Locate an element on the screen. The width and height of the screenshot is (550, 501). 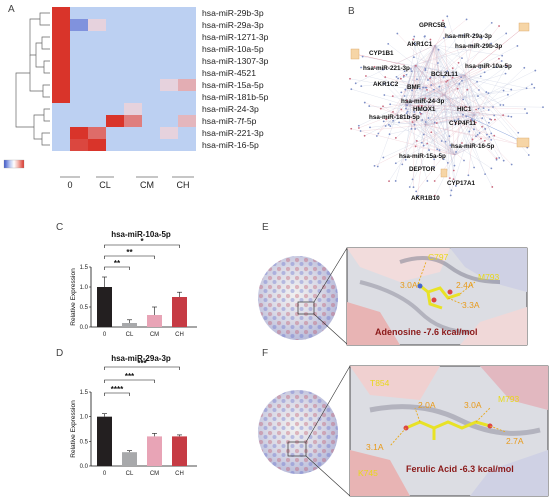
heatmap-row-label: hsa-miR-181b-5p is located at coordinates (235, 97).